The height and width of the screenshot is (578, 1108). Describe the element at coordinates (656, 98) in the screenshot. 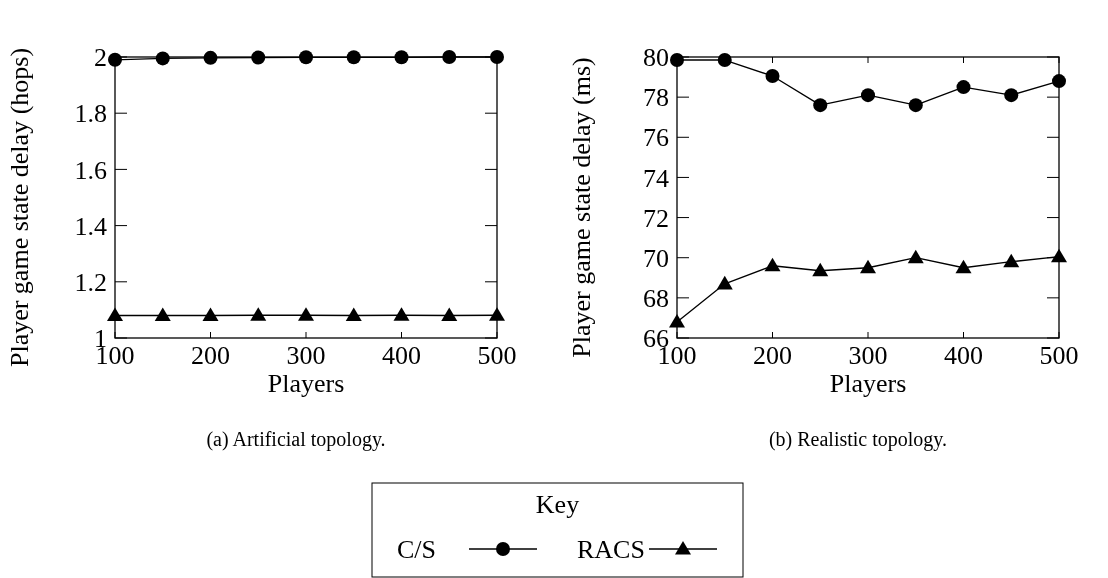

I see `y-tick-label: 78` at that location.